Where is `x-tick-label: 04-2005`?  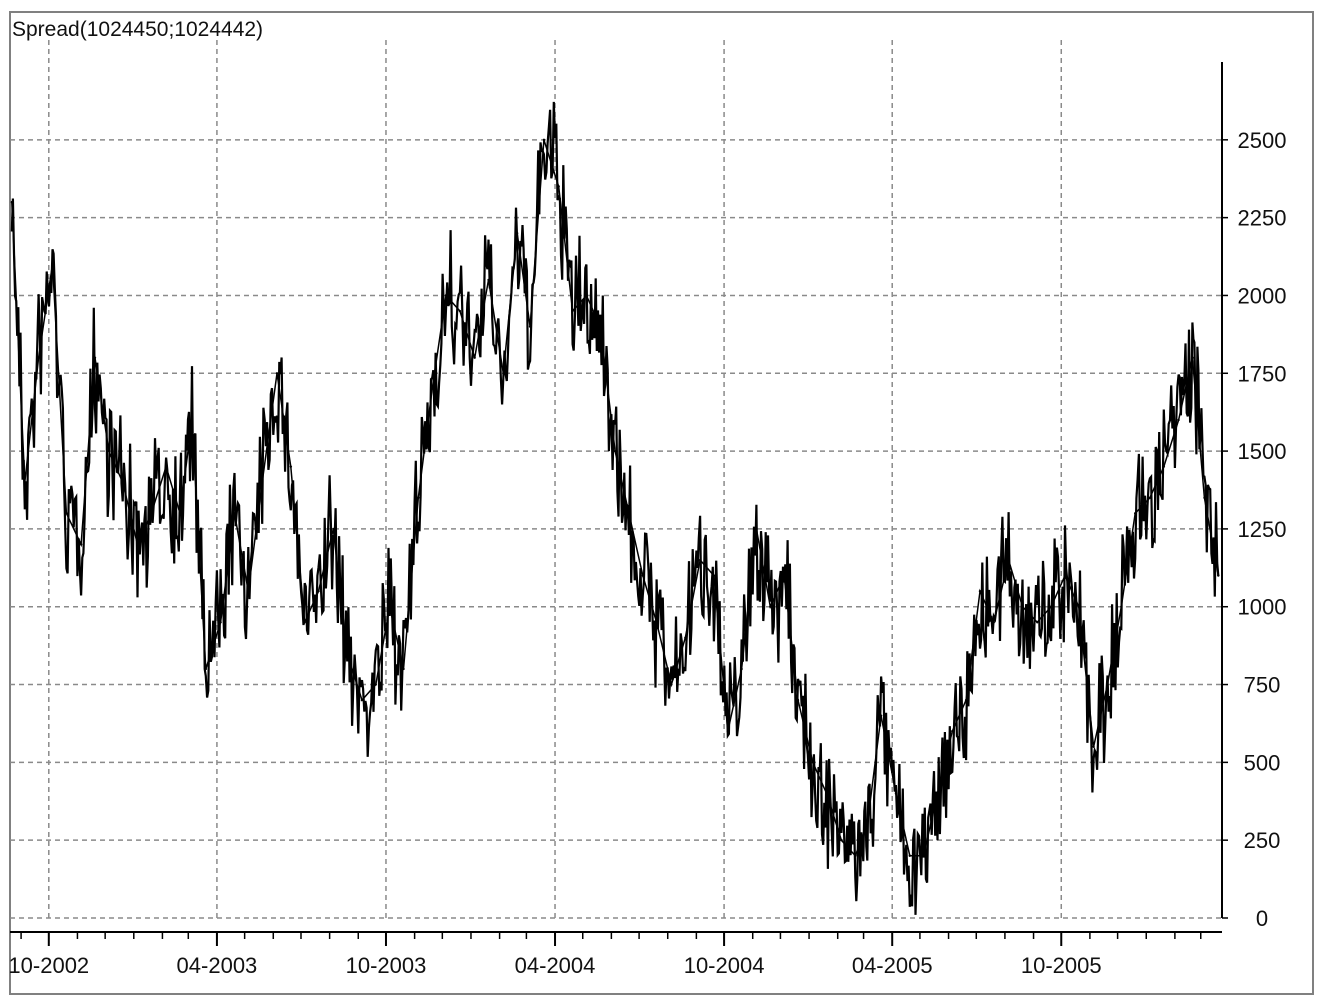
x-tick-label: 04-2005 is located at coordinates (892, 965).